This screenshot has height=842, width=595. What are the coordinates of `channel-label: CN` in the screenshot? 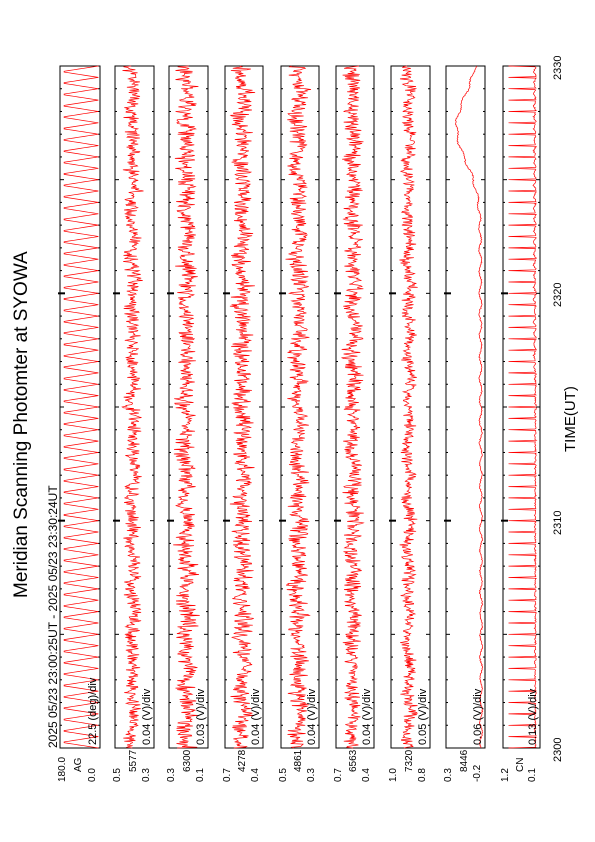 It's located at (520, 764).